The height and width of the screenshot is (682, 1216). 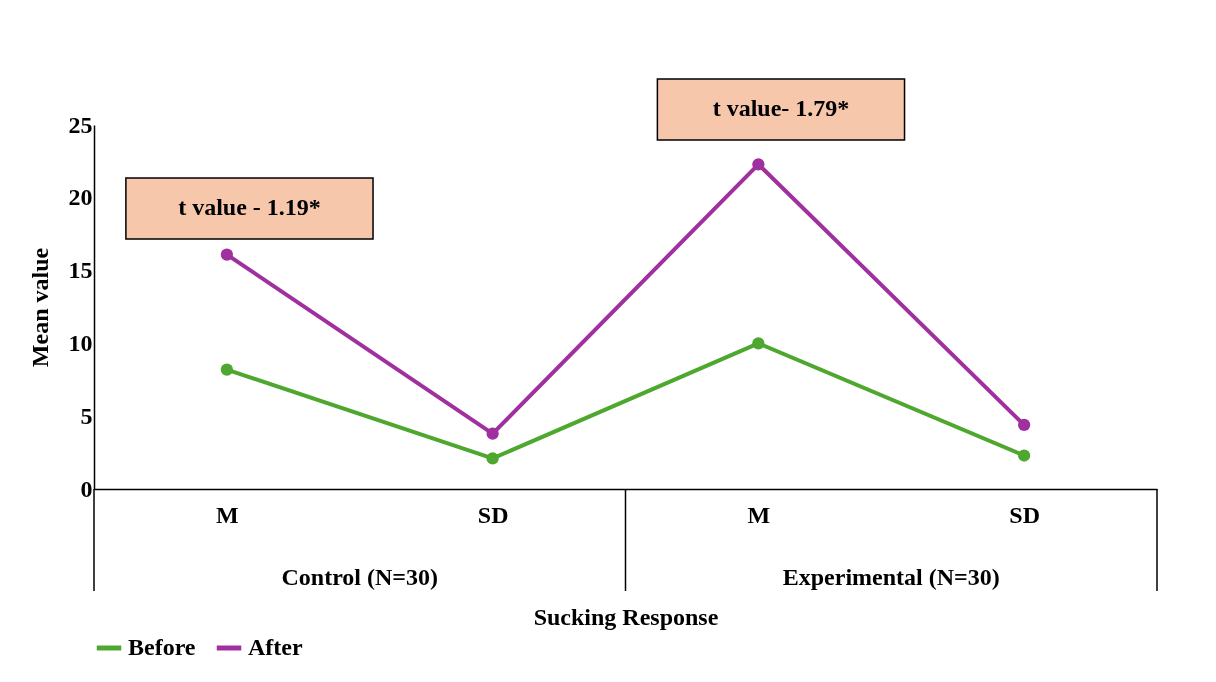 What do you see at coordinates (626, 616) in the screenshot?
I see `x-axis-title: Sucking Response` at bounding box center [626, 616].